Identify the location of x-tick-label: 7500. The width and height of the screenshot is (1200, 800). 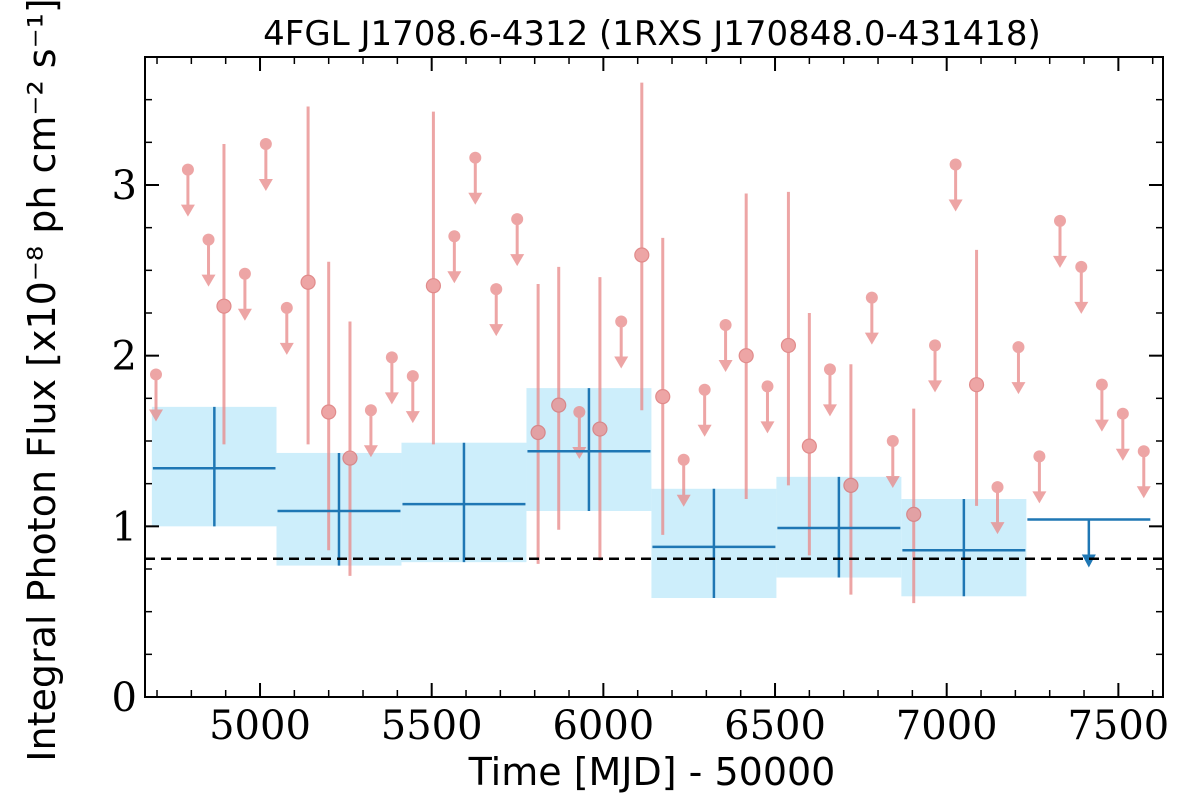
(1118, 726).